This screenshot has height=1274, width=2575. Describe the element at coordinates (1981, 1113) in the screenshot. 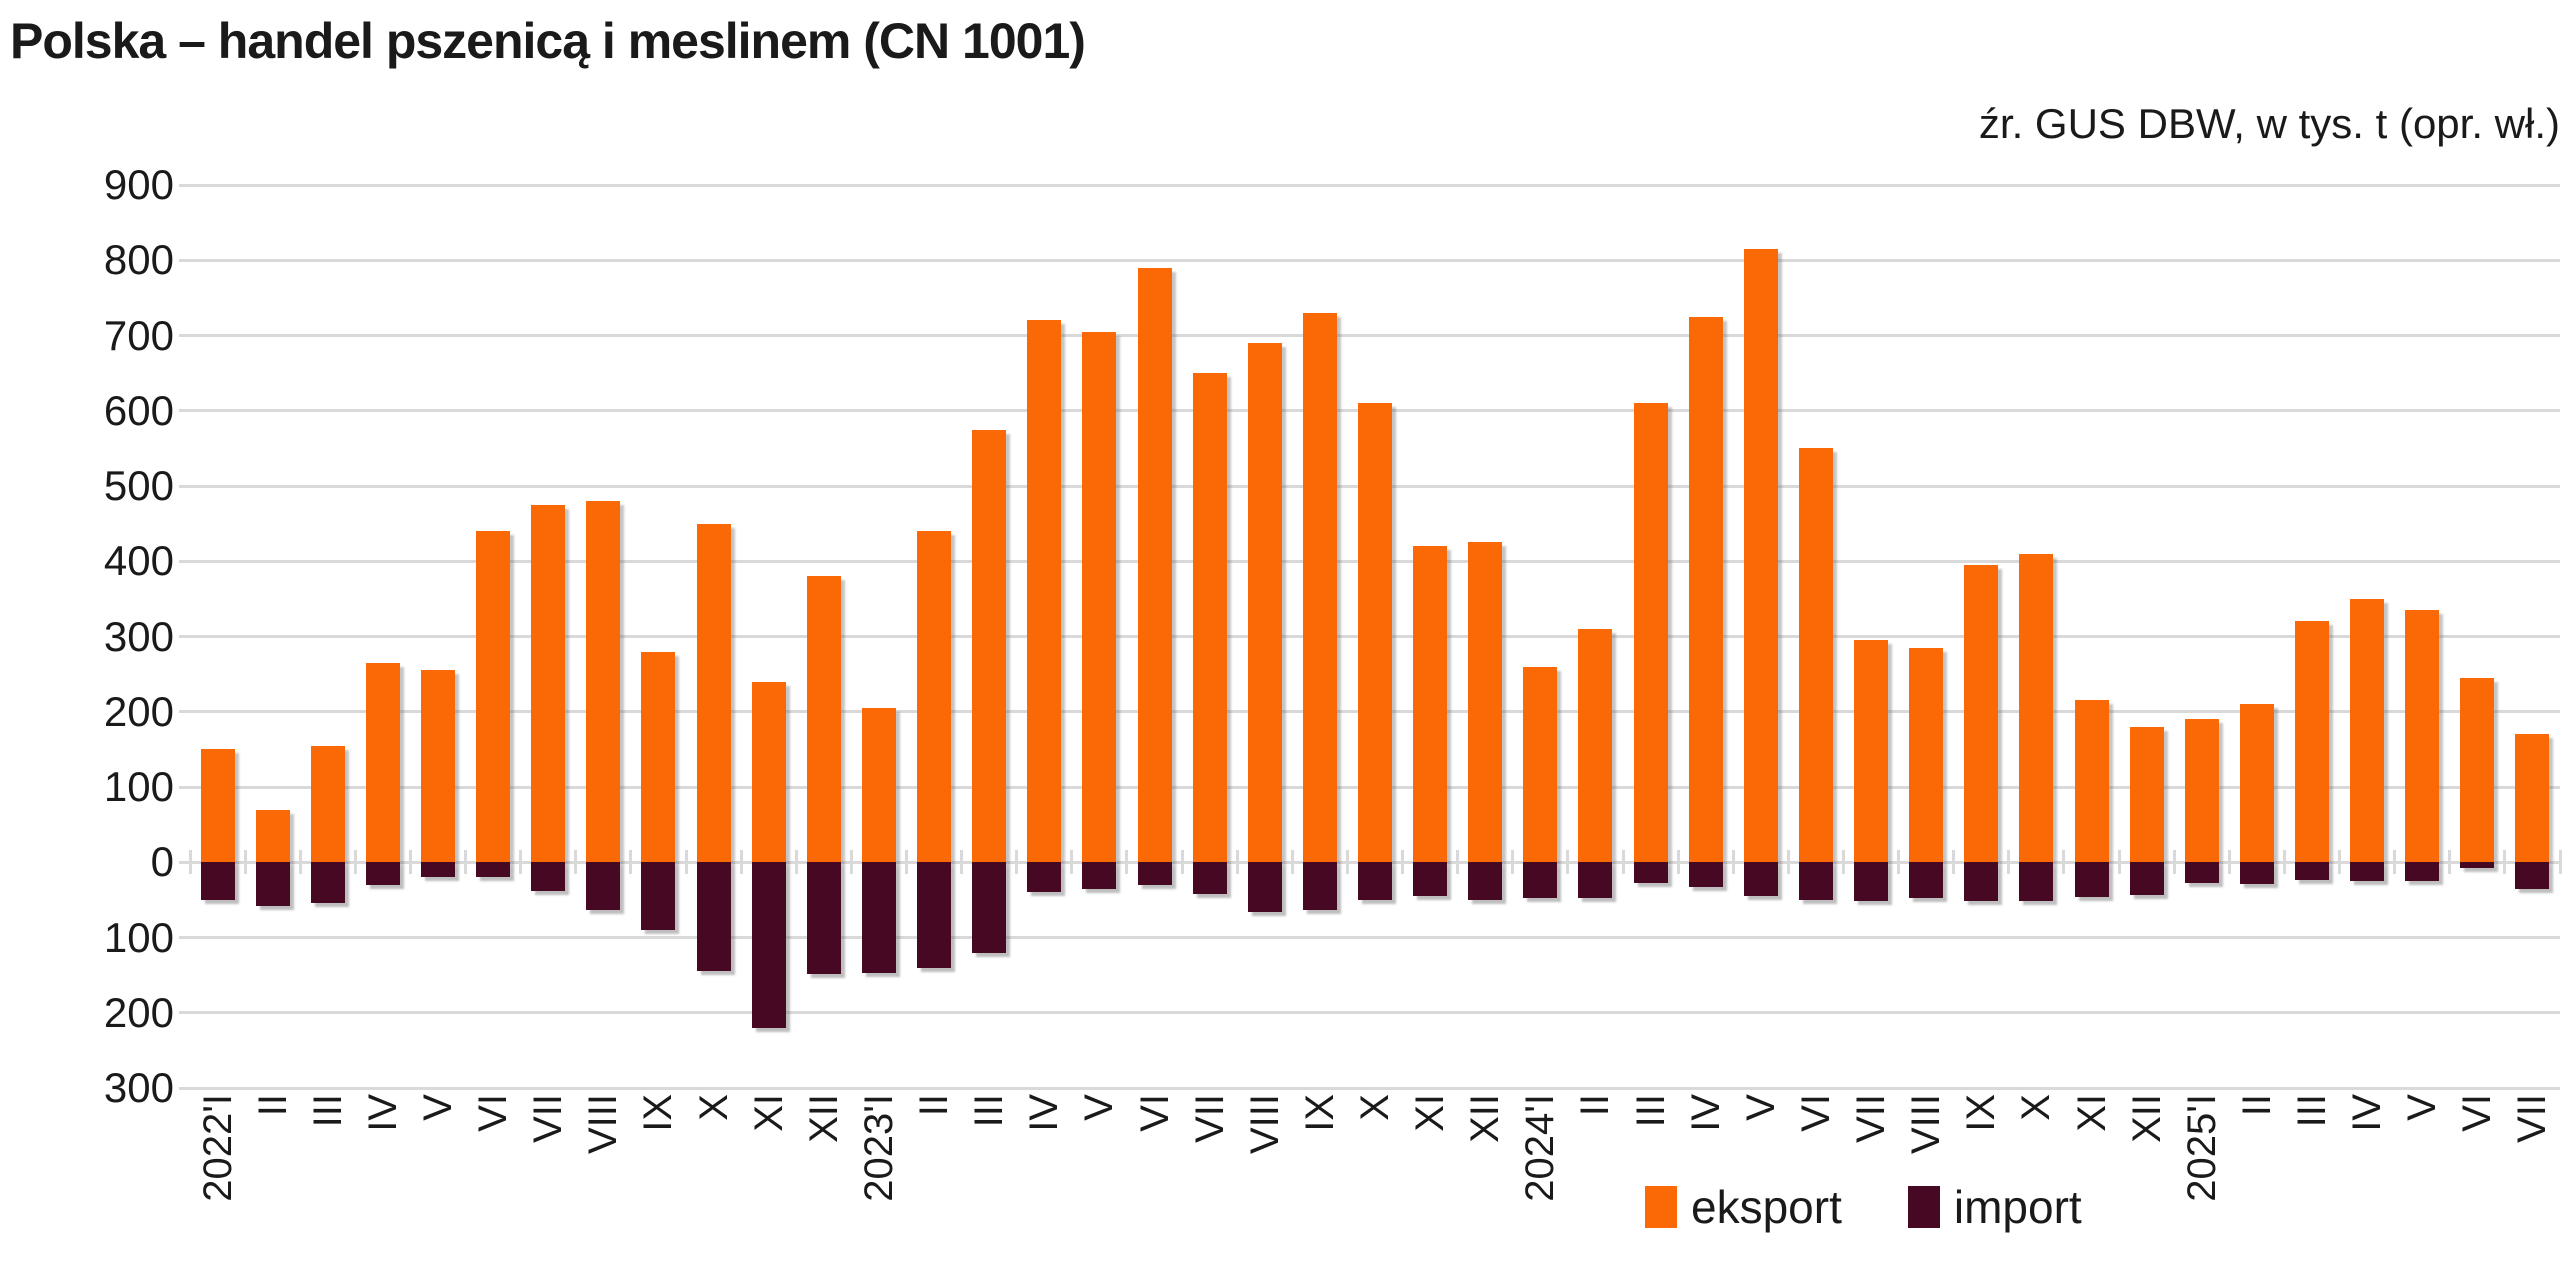

I see `x-axis-label: IX` at that location.